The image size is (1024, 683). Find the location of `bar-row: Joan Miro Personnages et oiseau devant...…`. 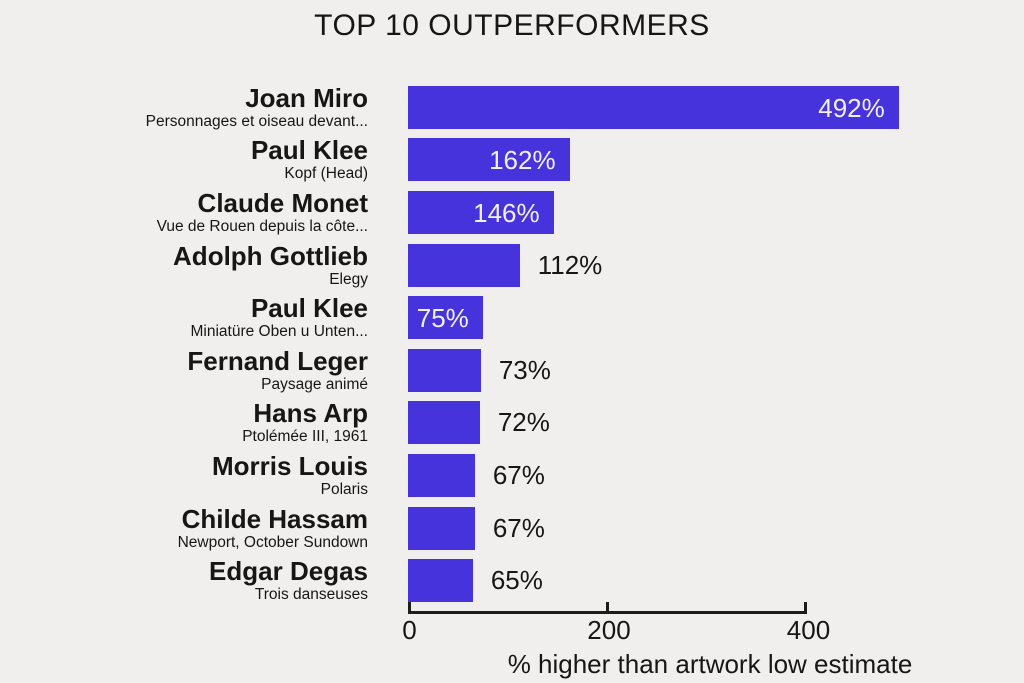

bar-row: Joan Miro Personnages et oiseau devant...… is located at coordinates (512, 107).